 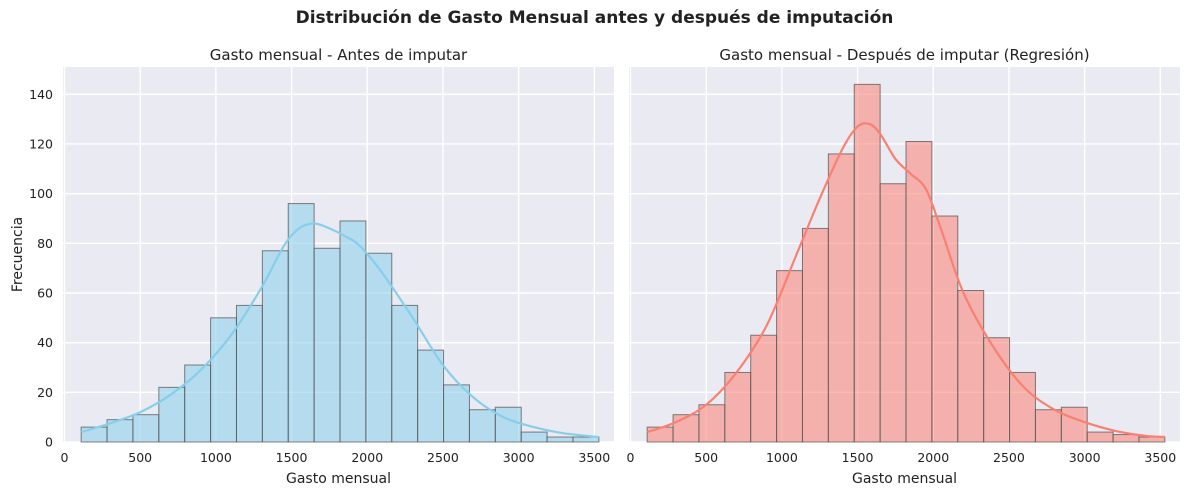 What do you see at coordinates (45, 342) in the screenshot?
I see `y-tick-label: 40` at bounding box center [45, 342].